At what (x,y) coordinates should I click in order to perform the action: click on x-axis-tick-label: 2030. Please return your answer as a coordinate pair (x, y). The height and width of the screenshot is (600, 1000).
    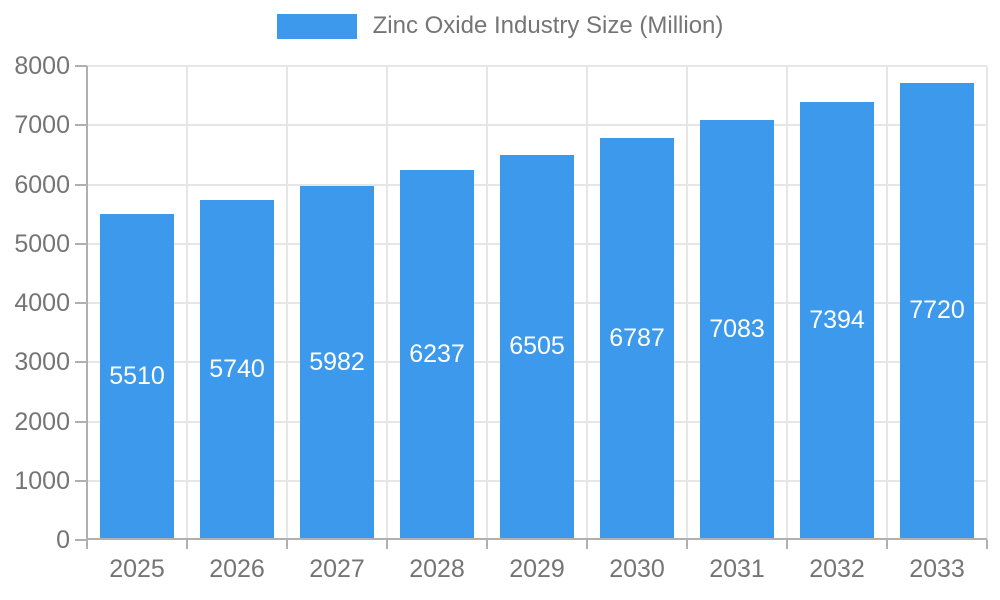
    Looking at the image, I should click on (637, 569).